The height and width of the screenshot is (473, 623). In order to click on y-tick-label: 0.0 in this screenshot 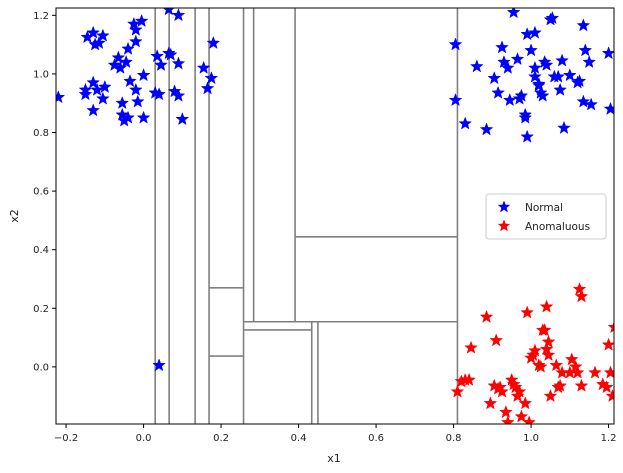, I will do `click(41, 367)`.